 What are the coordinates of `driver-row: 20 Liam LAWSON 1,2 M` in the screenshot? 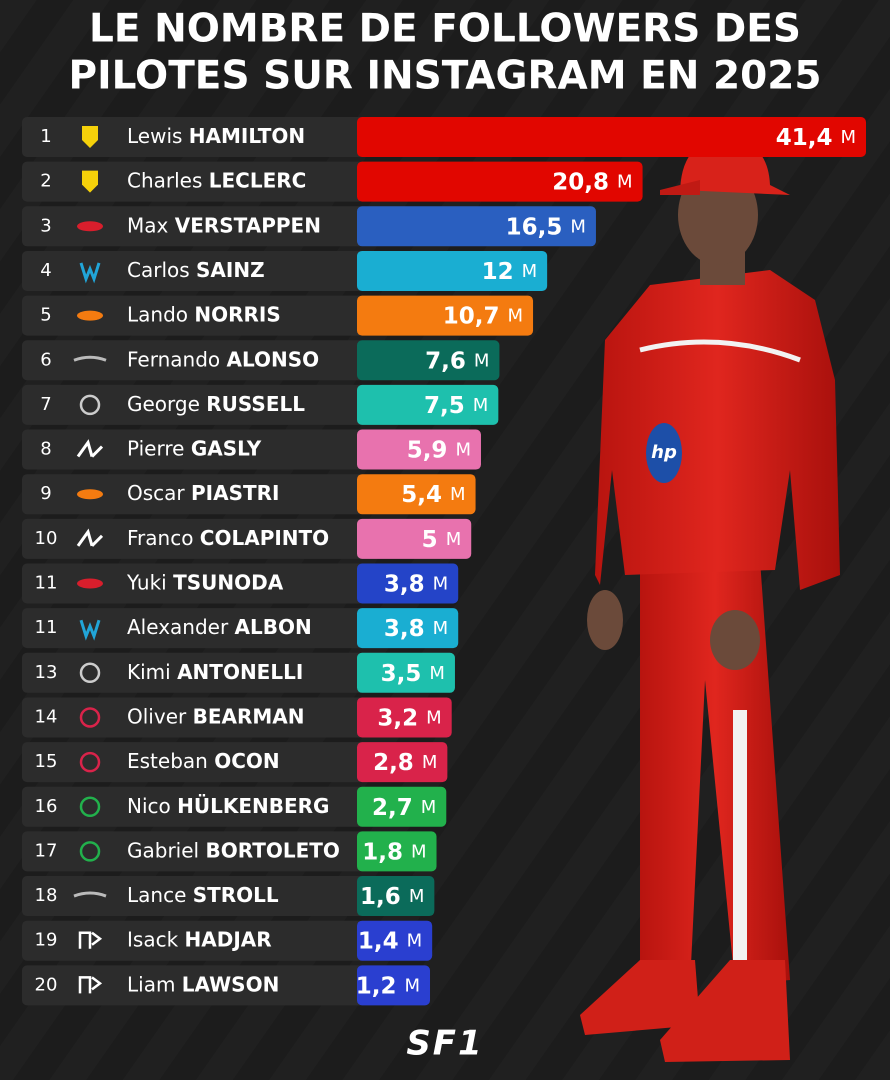 It's located at (226, 985).